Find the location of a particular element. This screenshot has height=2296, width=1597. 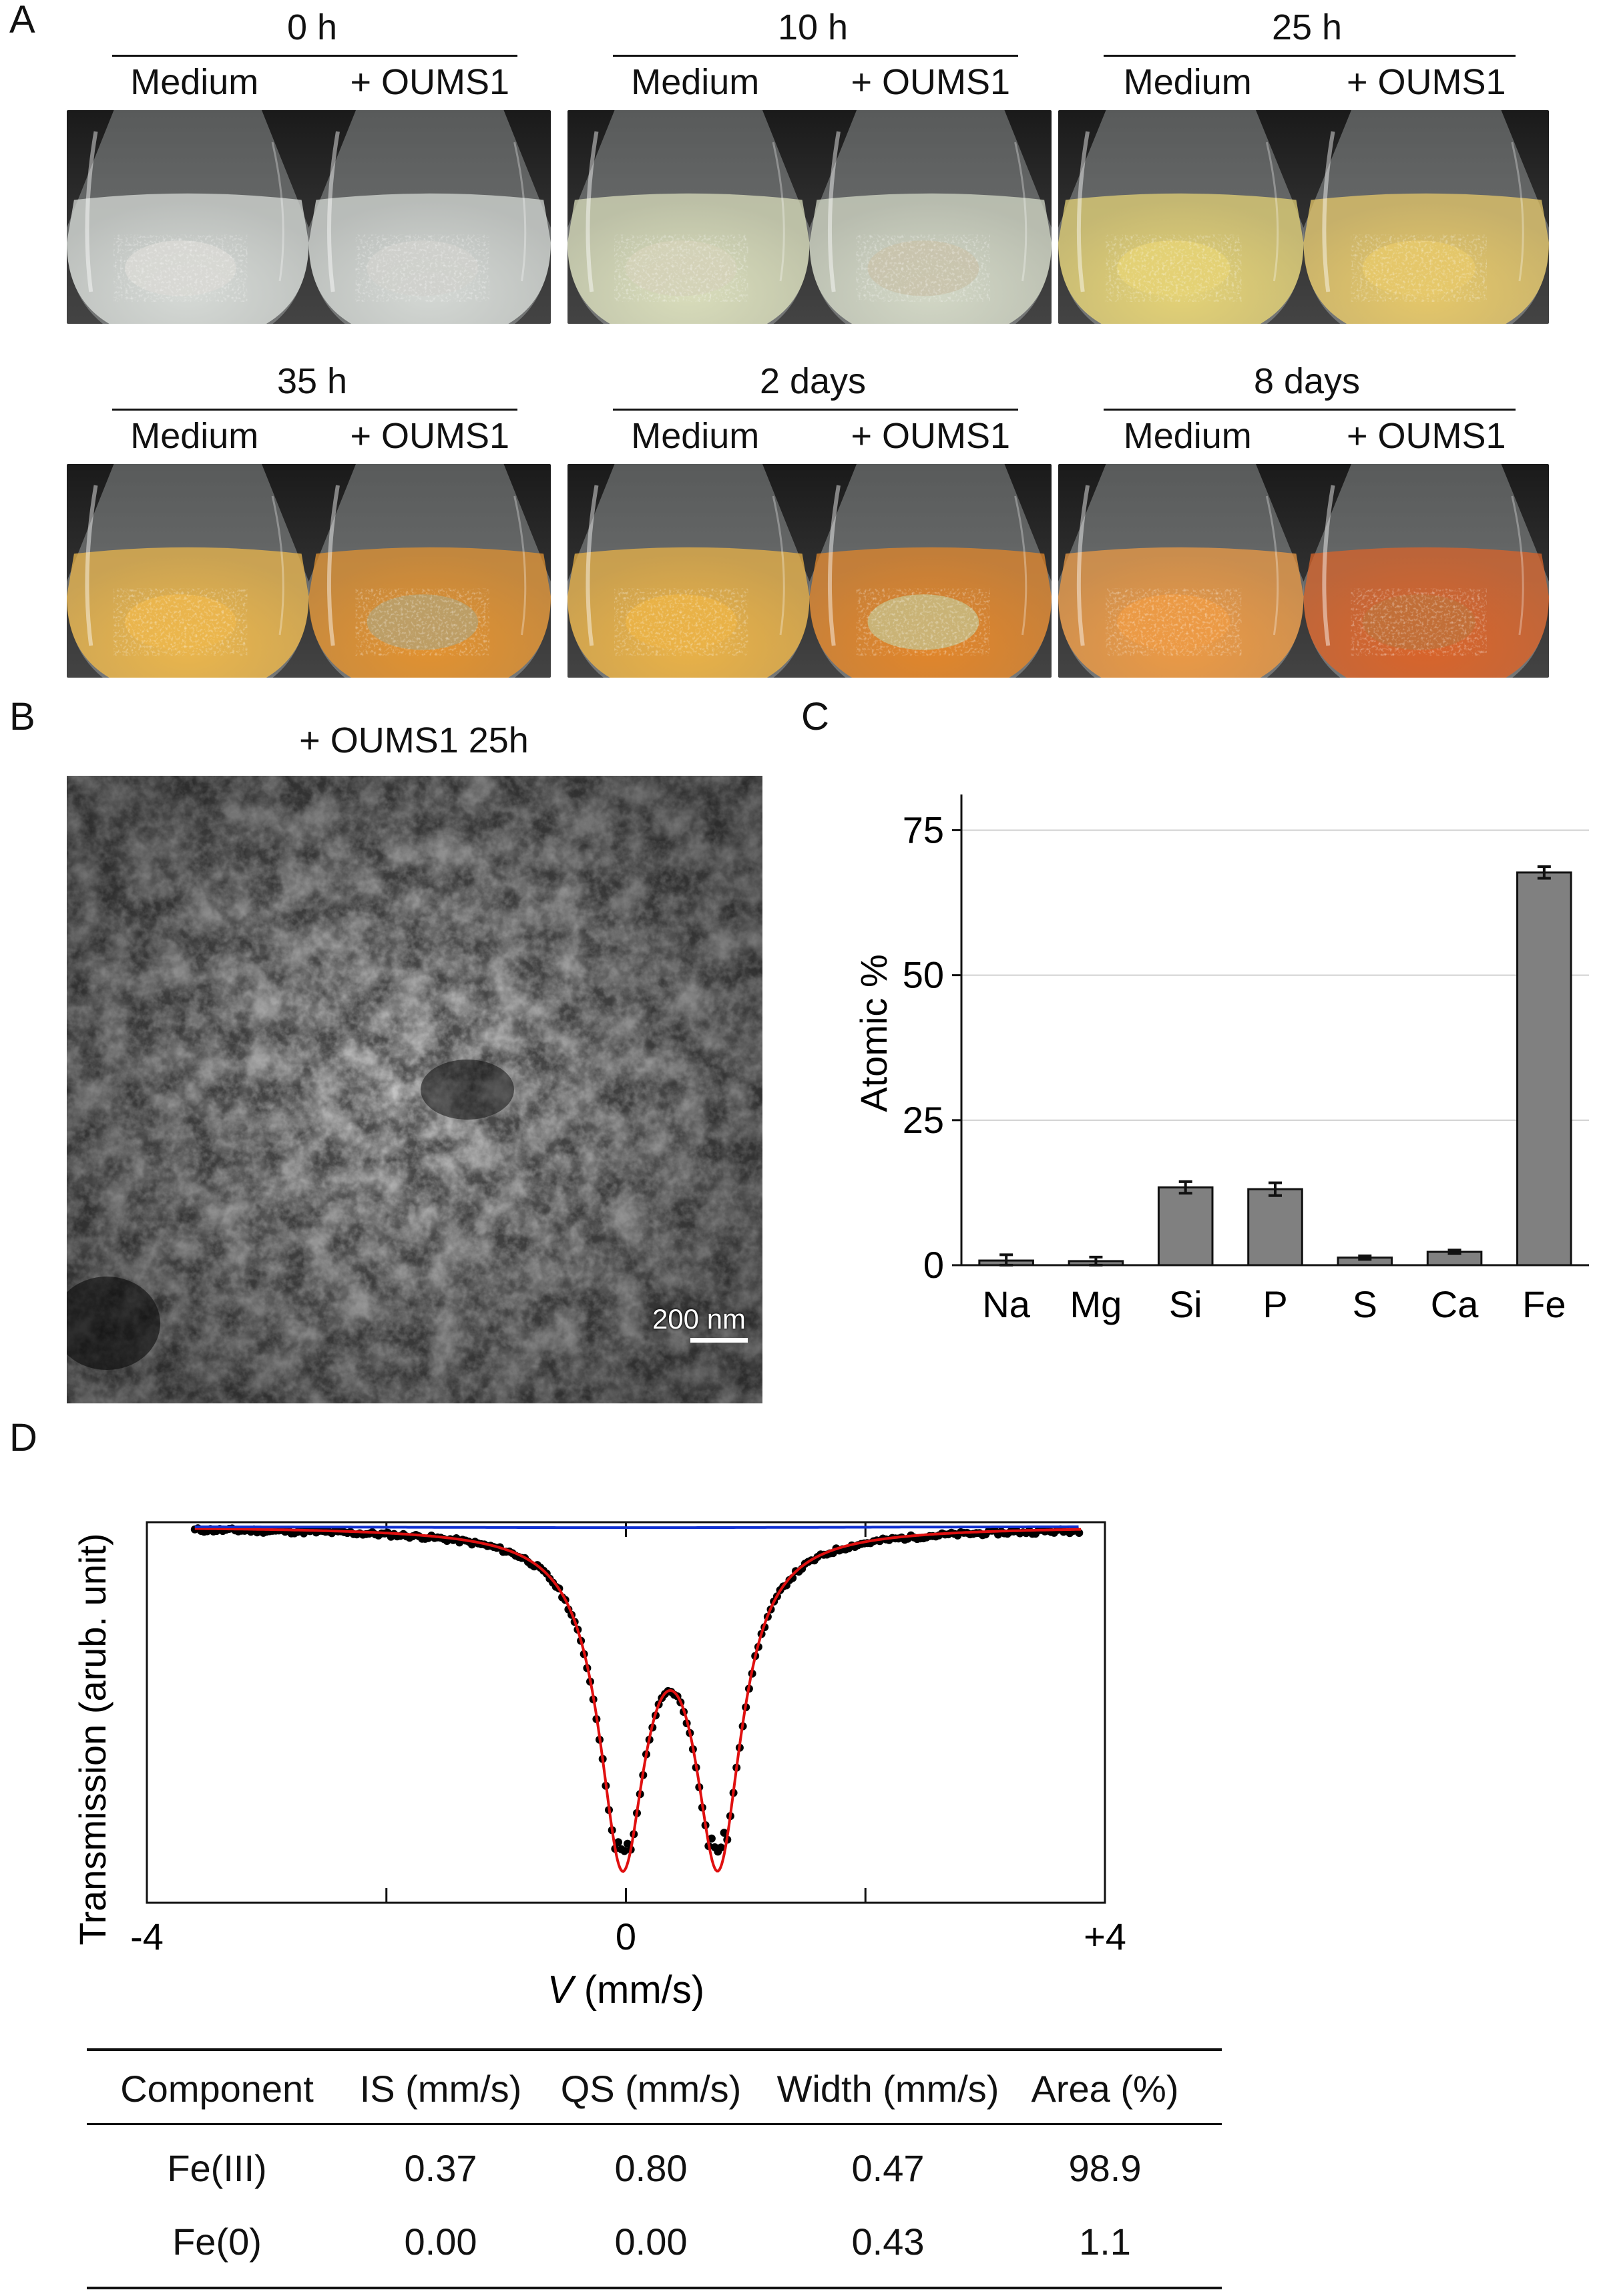

table-cell: 0.47 is located at coordinates (888, 2168).